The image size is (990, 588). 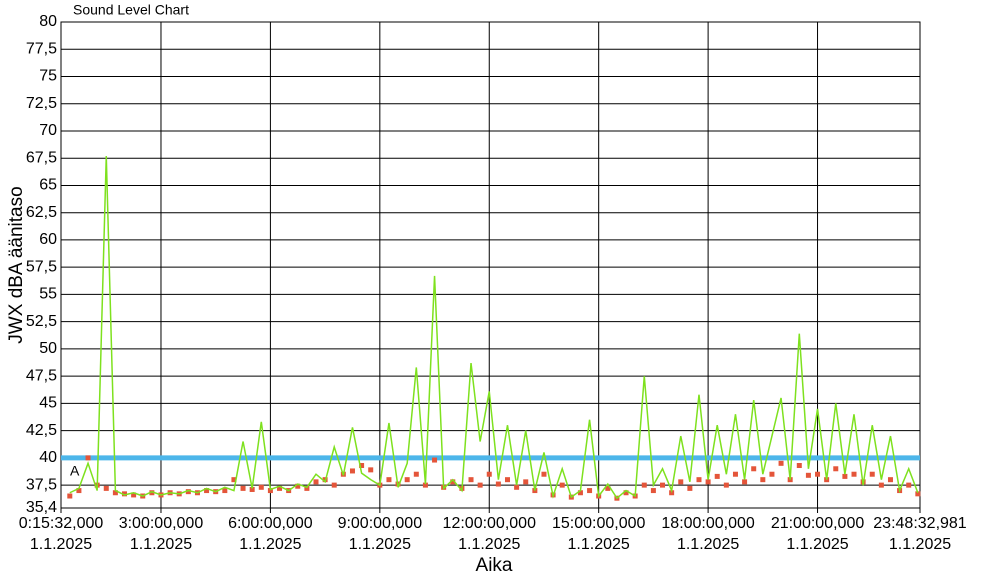 What do you see at coordinates (41, 507) in the screenshot?
I see `y-tick-label: 35,4` at bounding box center [41, 507].